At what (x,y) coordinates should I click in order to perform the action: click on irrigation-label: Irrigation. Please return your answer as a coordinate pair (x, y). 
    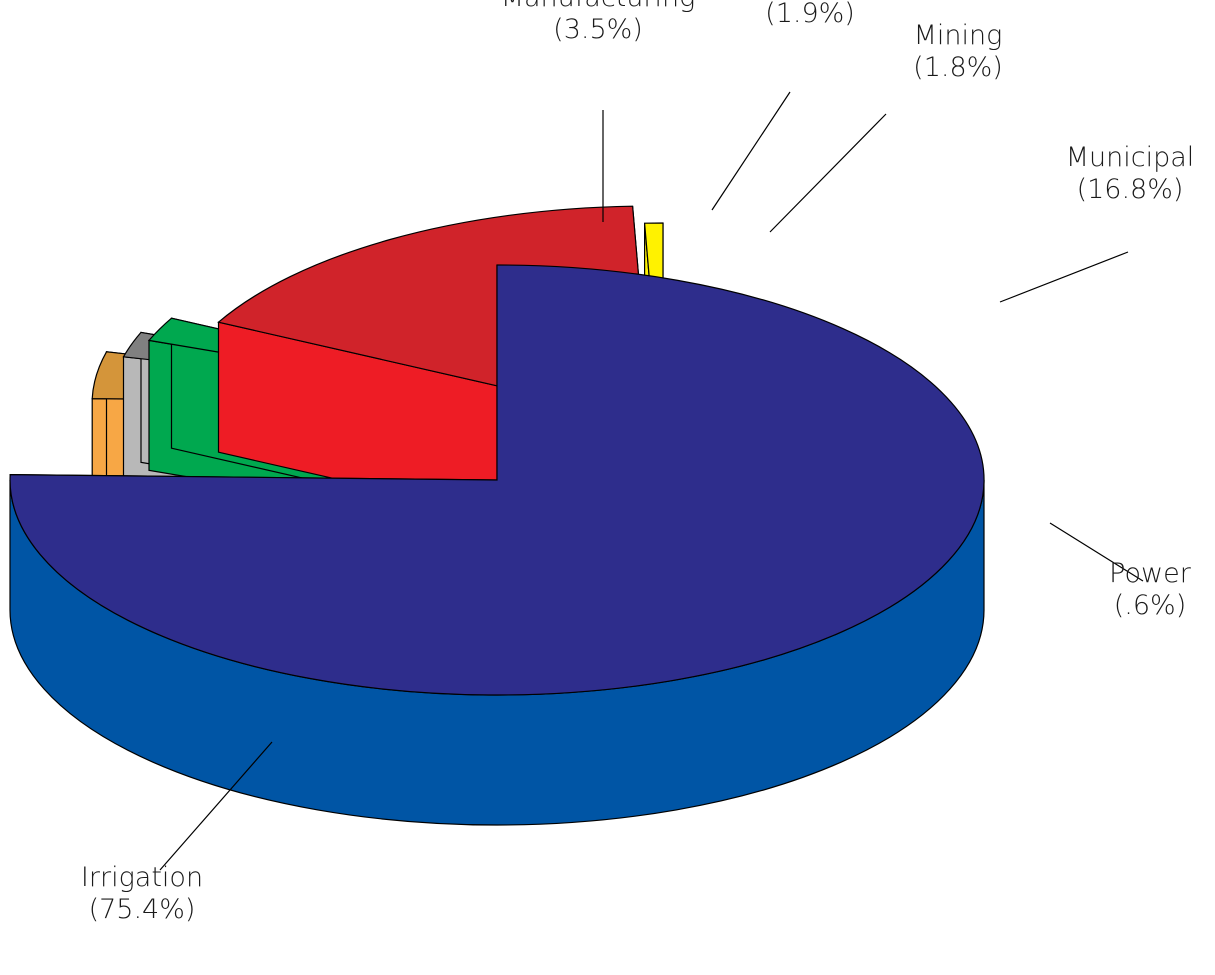
    Looking at the image, I should click on (142, 877).